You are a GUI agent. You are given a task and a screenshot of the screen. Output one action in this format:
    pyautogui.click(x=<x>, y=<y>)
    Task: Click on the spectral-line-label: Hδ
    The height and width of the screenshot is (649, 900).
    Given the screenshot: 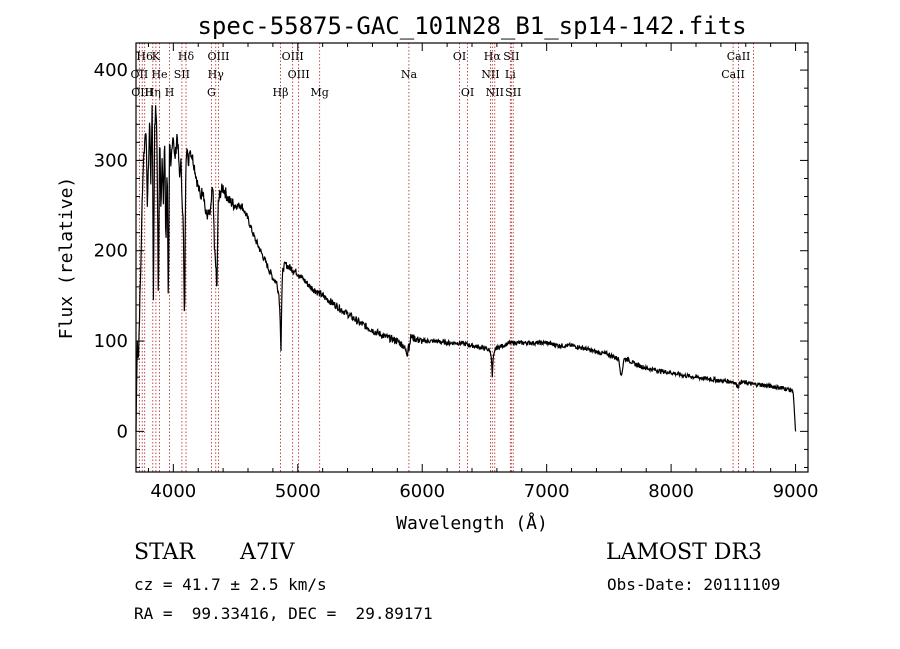 What is the action you would take?
    pyautogui.click(x=186, y=56)
    